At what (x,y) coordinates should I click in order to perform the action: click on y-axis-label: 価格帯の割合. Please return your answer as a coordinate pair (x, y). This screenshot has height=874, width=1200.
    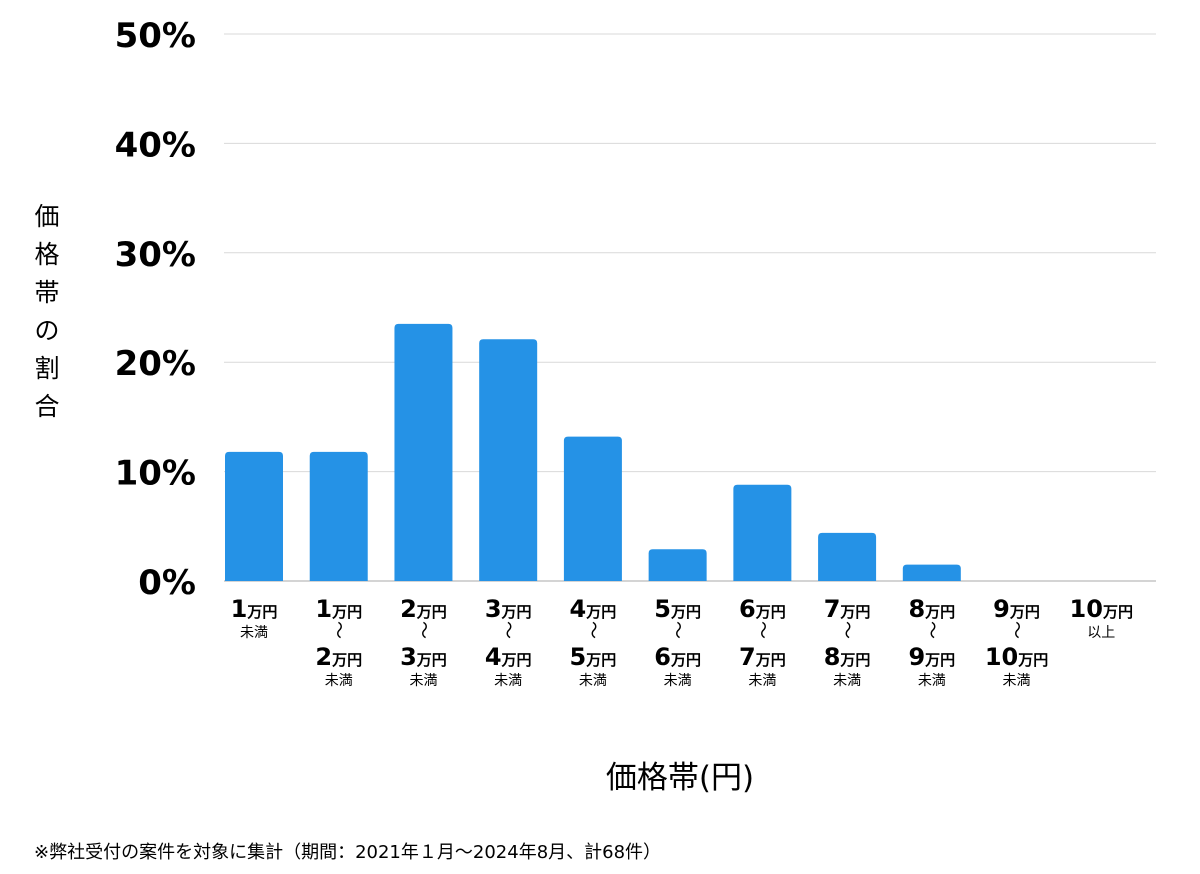
    Looking at the image, I should click on (47, 312).